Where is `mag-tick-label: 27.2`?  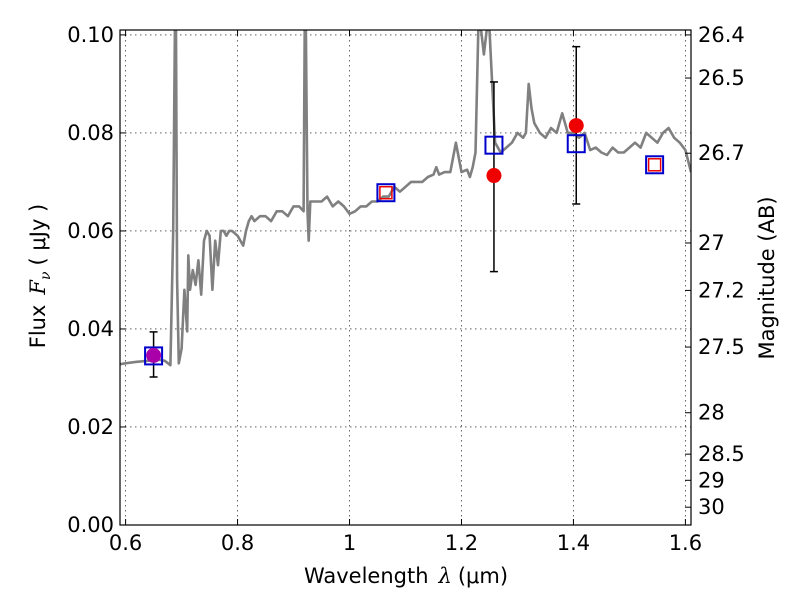
mag-tick-label: 27.2 is located at coordinates (721, 290).